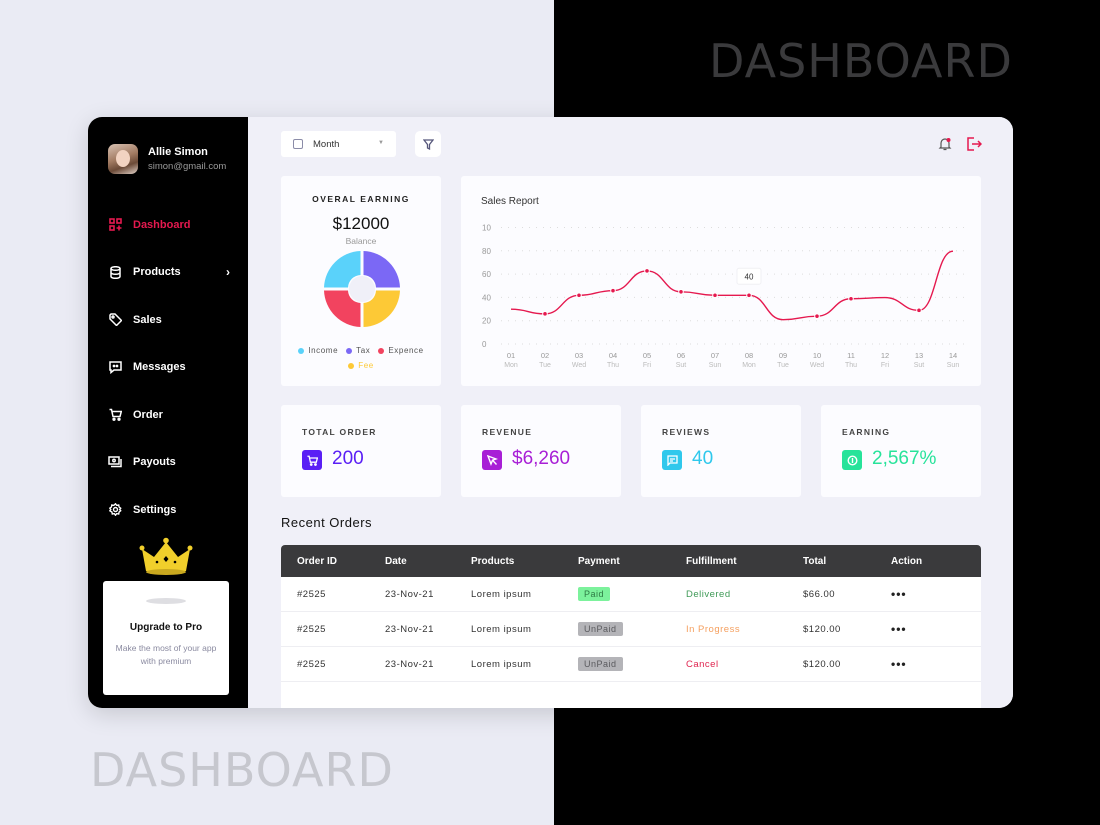 This screenshot has height=825, width=1100. What do you see at coordinates (159, 367) in the screenshot?
I see `sidebar-item-label: Messages` at bounding box center [159, 367].